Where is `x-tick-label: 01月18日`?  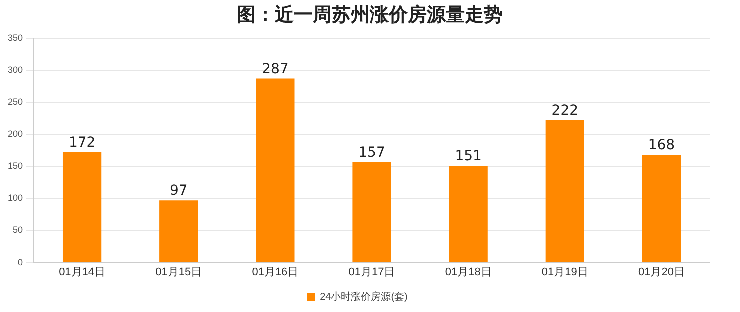 x-tick-label: 01月18日 is located at coordinates (468, 272).